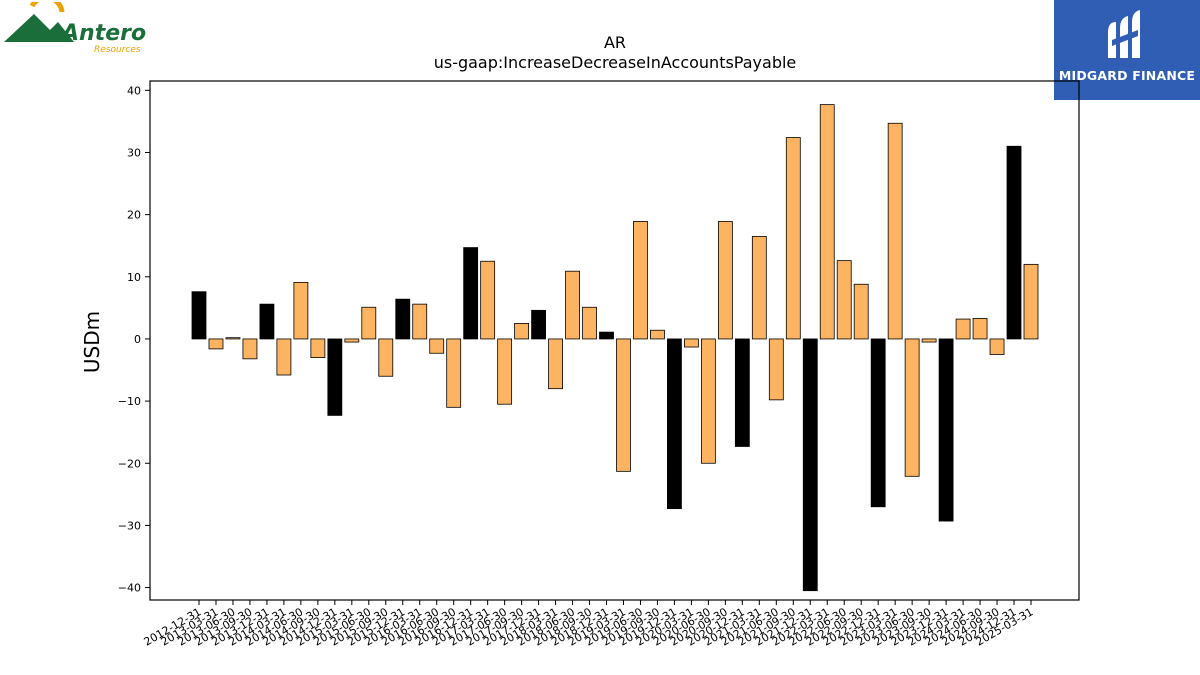  What do you see at coordinates (615, 42) in the screenshot?
I see `chart-title: AR` at bounding box center [615, 42].